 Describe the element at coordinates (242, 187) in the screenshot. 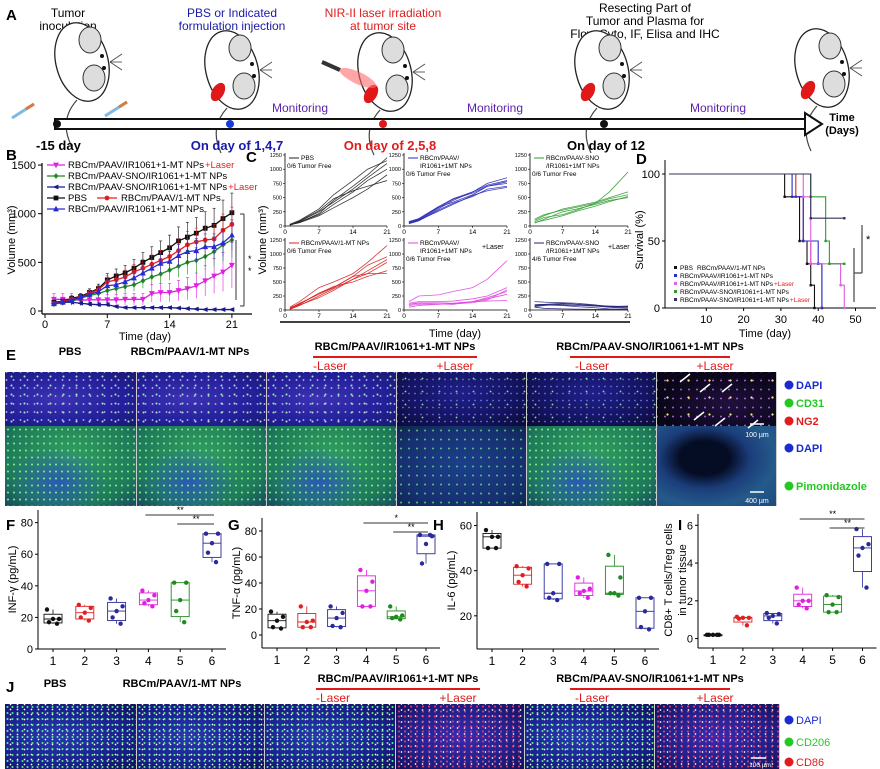

I see `legend-suffix: +Laser` at that location.